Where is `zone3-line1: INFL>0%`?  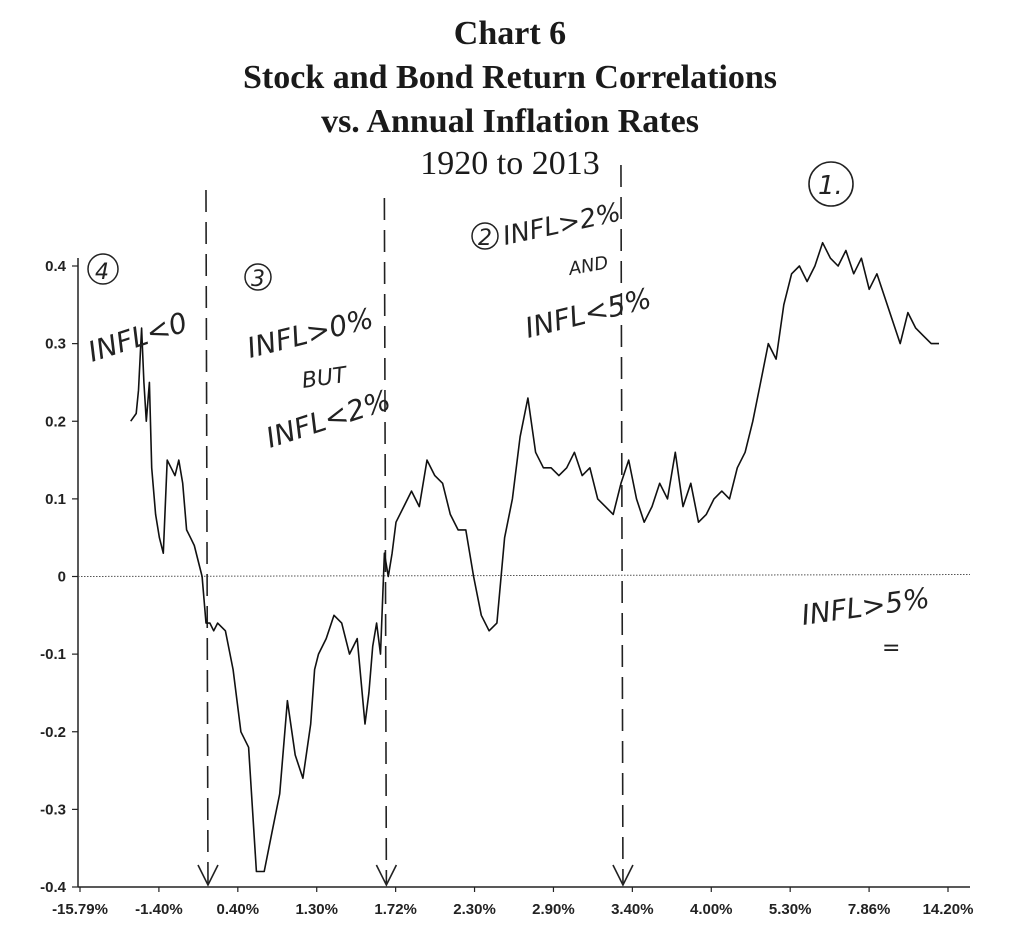
zone3-line1: INFL>0% is located at coordinates (310, 333).